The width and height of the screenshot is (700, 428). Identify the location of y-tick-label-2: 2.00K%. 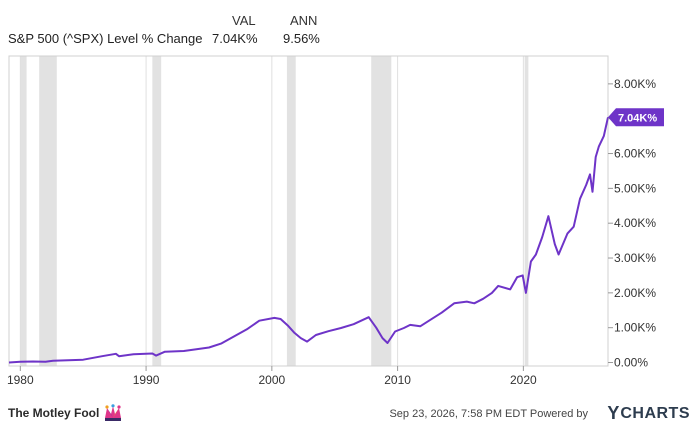
(635, 293).